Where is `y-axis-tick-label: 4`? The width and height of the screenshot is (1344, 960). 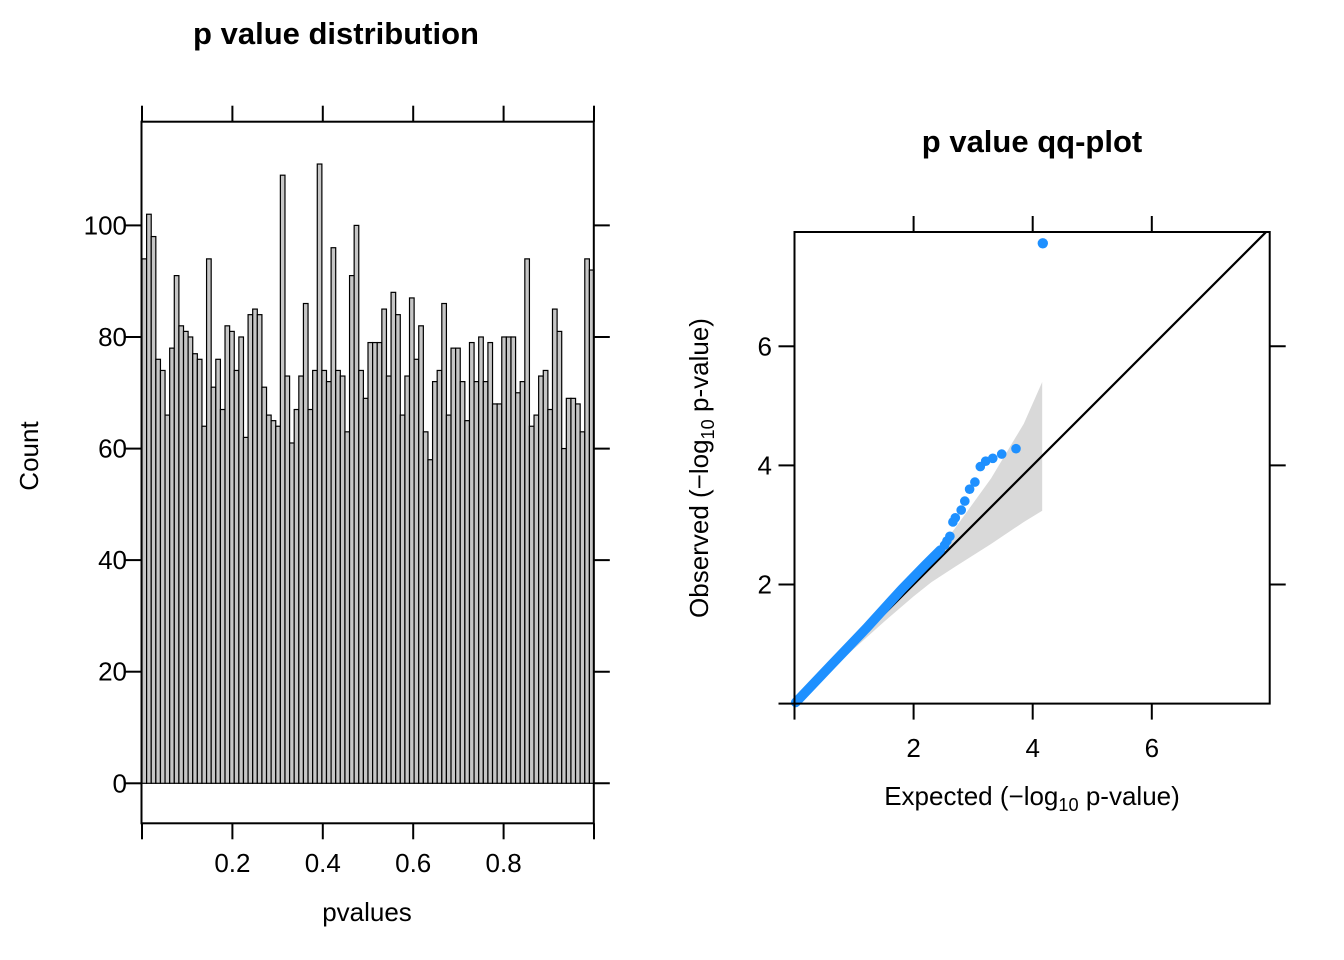 y-axis-tick-label: 4 is located at coordinates (765, 465).